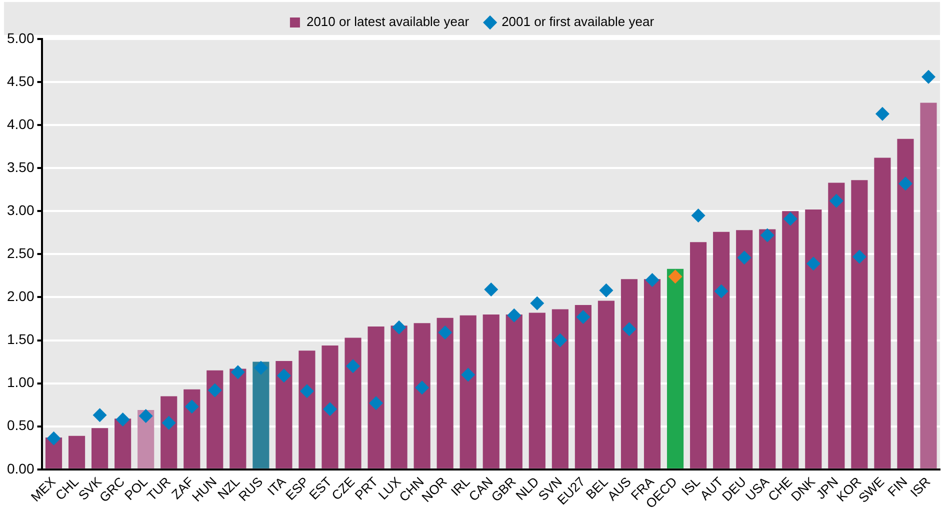  What do you see at coordinates (578, 22) in the screenshot?
I see `legend-label: 2001 or first available year` at bounding box center [578, 22].